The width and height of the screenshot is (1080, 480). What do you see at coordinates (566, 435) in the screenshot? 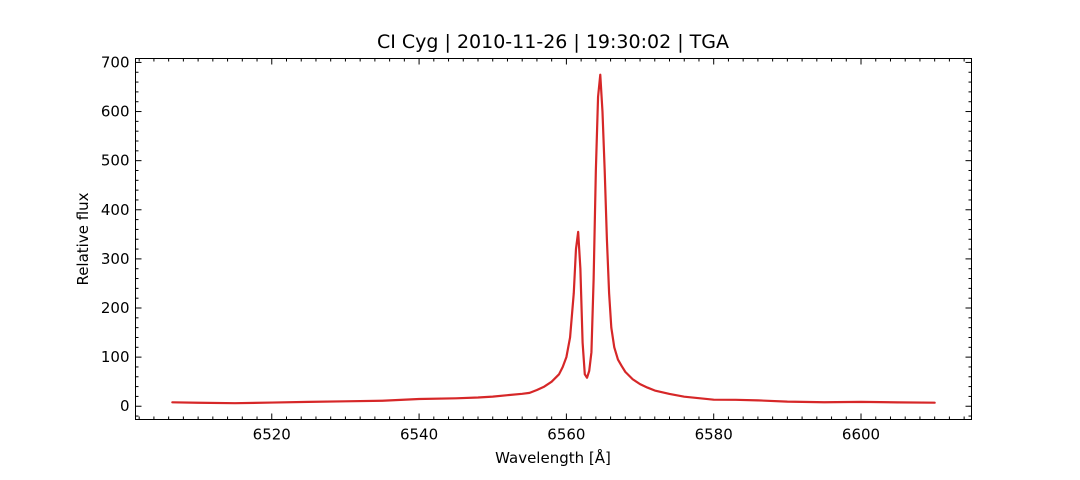
I see `x-tick-label: 6560` at bounding box center [566, 435].